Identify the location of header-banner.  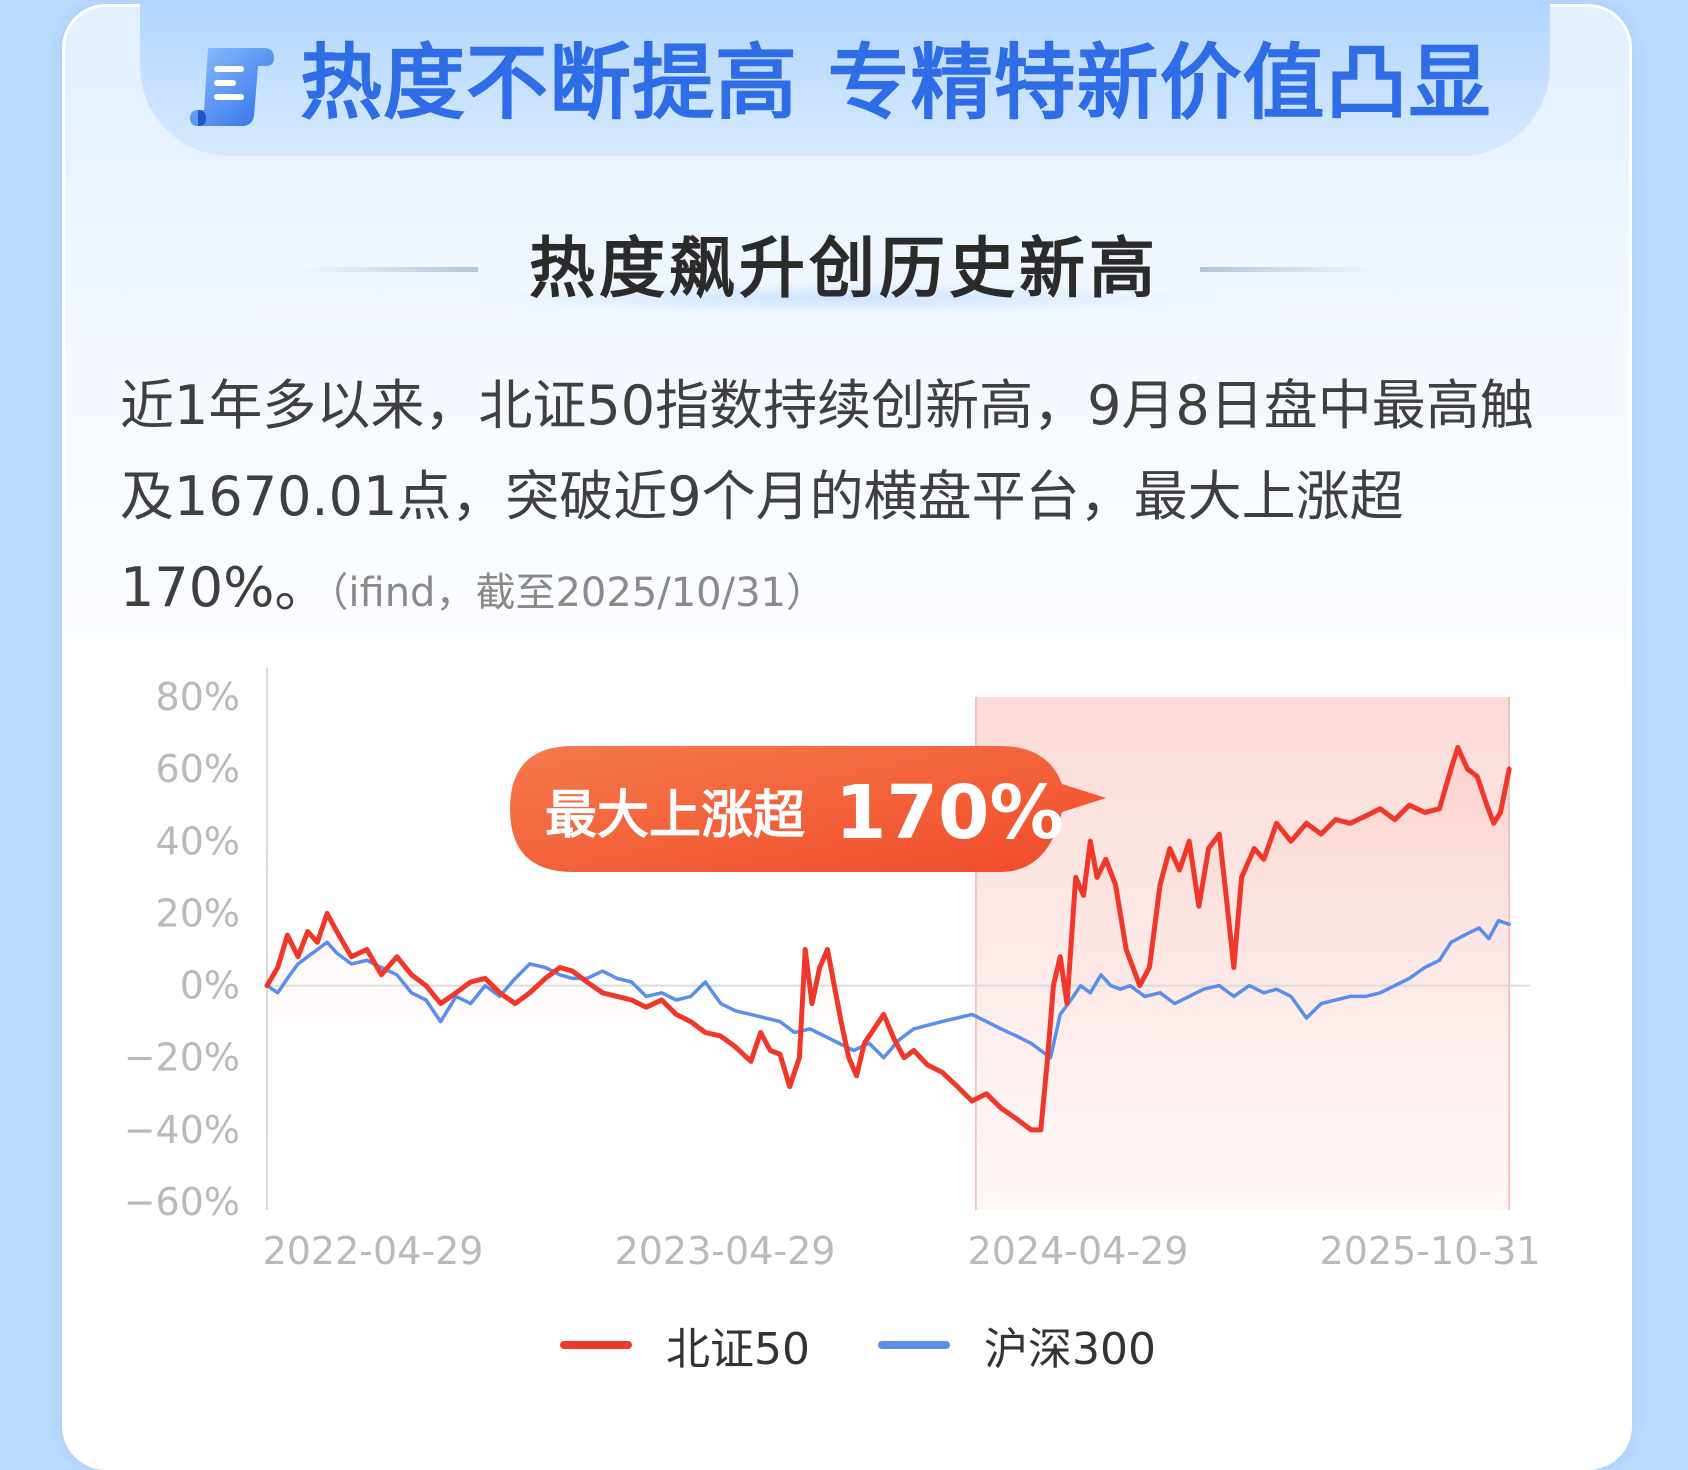
(845, 80).